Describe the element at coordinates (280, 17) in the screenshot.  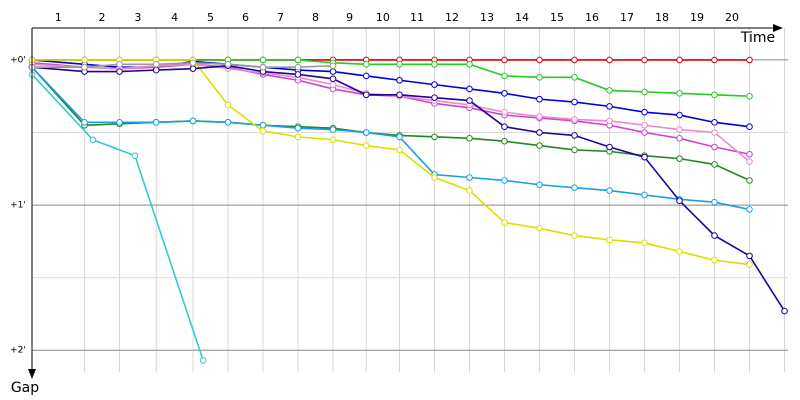
I see `lap-label: 7` at that location.